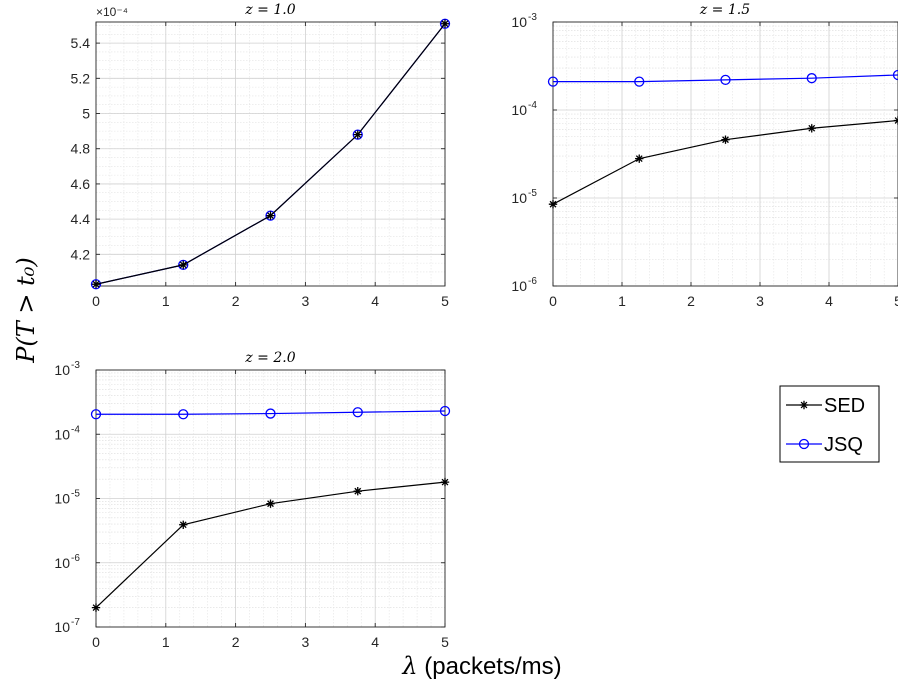 Image resolution: width=898 pixels, height=689 pixels. Describe the element at coordinates (26, 310) in the screenshot. I see `y-axis-label: P(T > t₀)` at that location.